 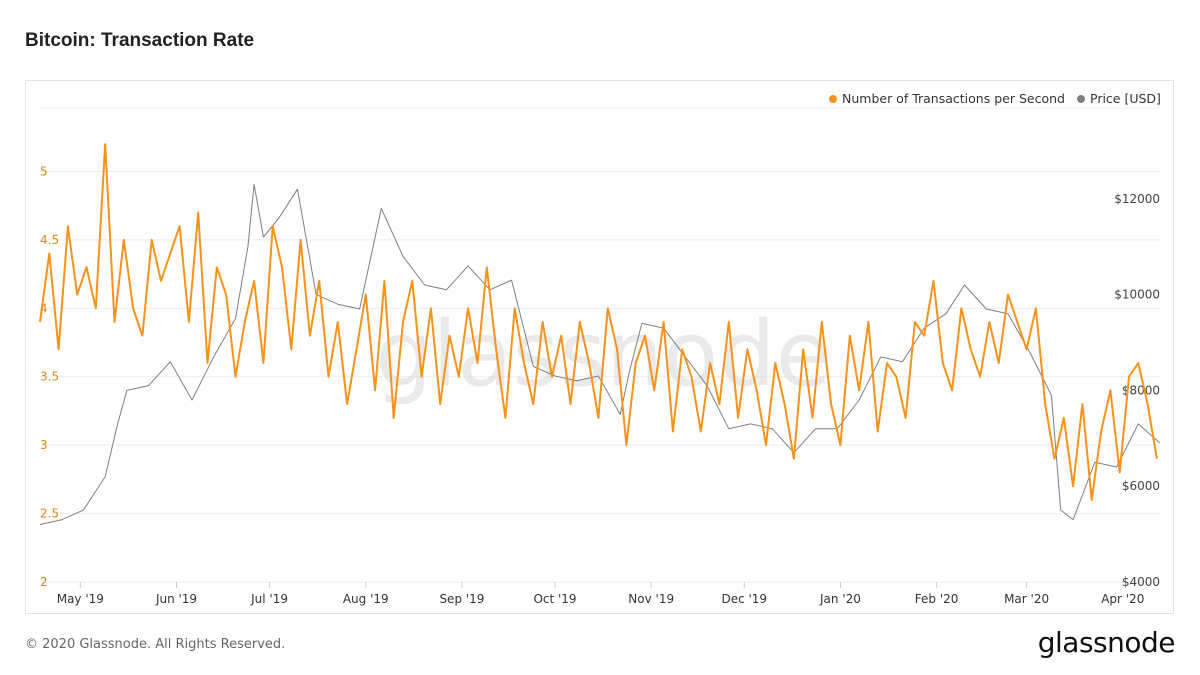 What do you see at coordinates (44, 582) in the screenshot?
I see `left-tick-label: 2` at bounding box center [44, 582].